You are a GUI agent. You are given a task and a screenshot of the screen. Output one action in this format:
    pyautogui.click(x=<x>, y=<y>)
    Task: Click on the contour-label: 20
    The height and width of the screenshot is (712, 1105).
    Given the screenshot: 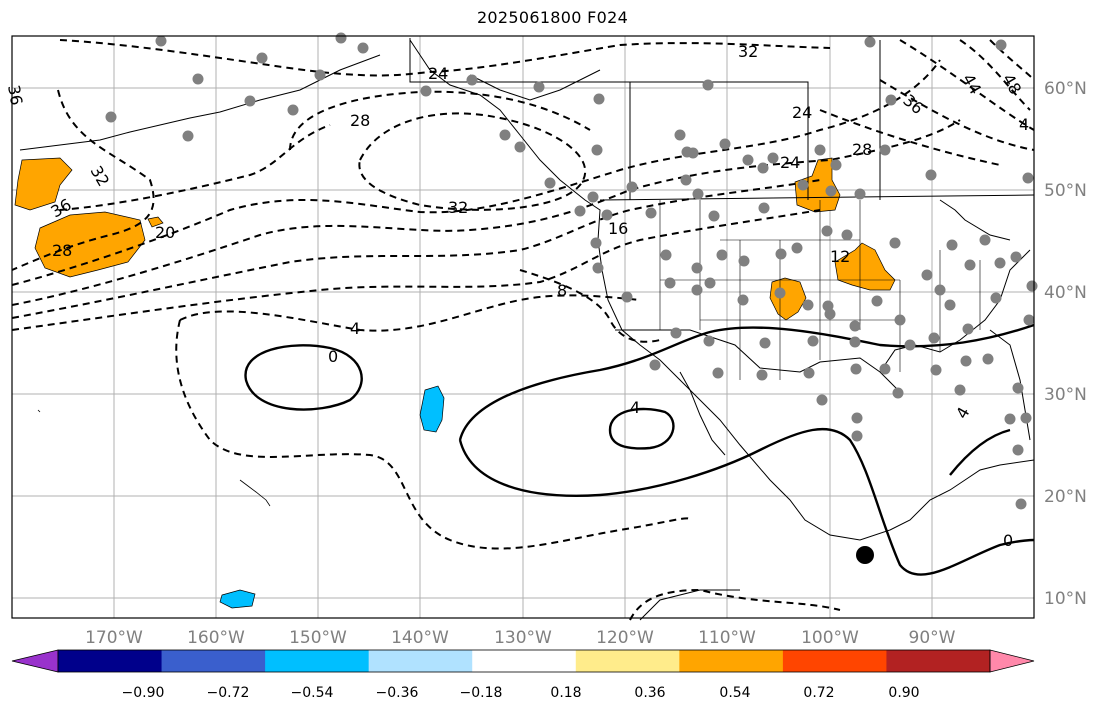 What is the action you would take?
    pyautogui.click(x=165, y=232)
    